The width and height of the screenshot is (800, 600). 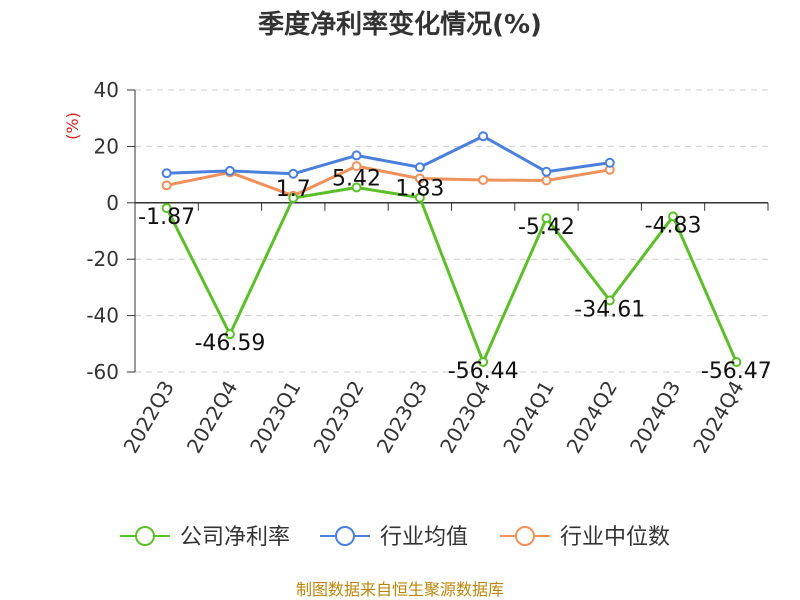 What do you see at coordinates (424, 537) in the screenshot?
I see `legend-label: 行业均值` at bounding box center [424, 537].